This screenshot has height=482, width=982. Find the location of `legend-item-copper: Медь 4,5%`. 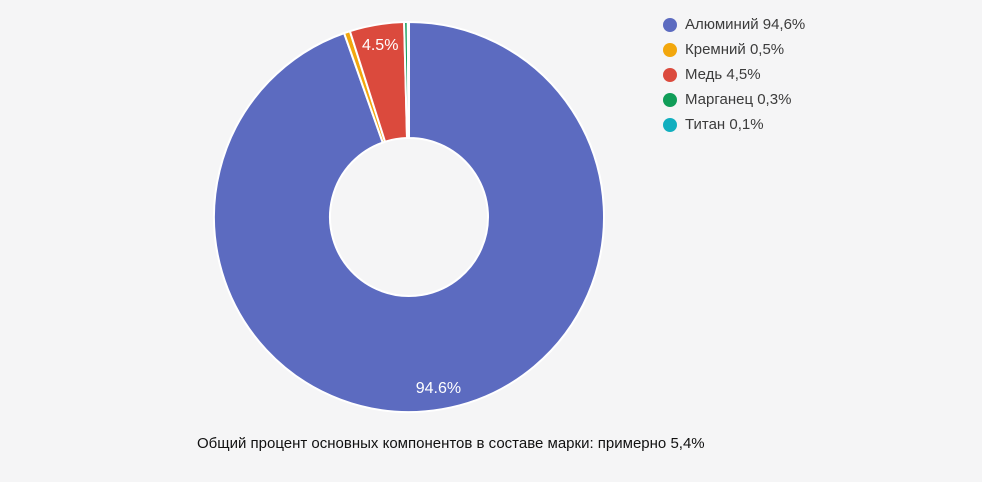

legend-item-copper: Медь 4,5% is located at coordinates (734, 74).